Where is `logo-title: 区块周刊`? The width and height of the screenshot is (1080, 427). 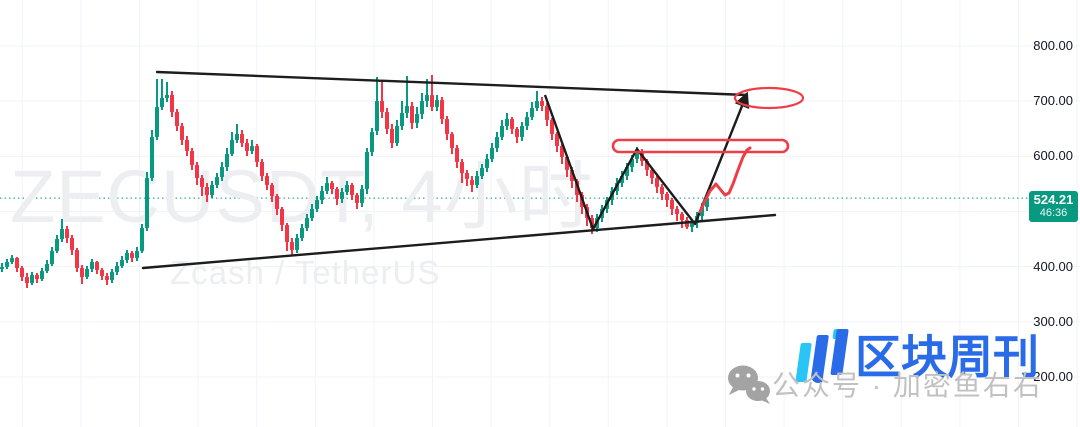 logo-title: 区块周刊 is located at coordinates (947, 357).